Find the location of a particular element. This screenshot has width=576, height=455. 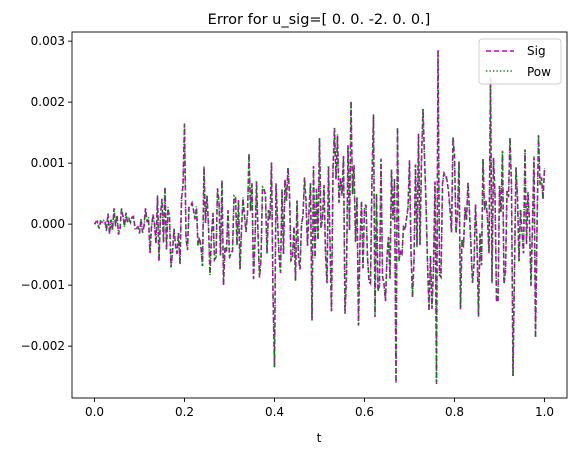

legend-label-sig: Sig is located at coordinates (536, 51).